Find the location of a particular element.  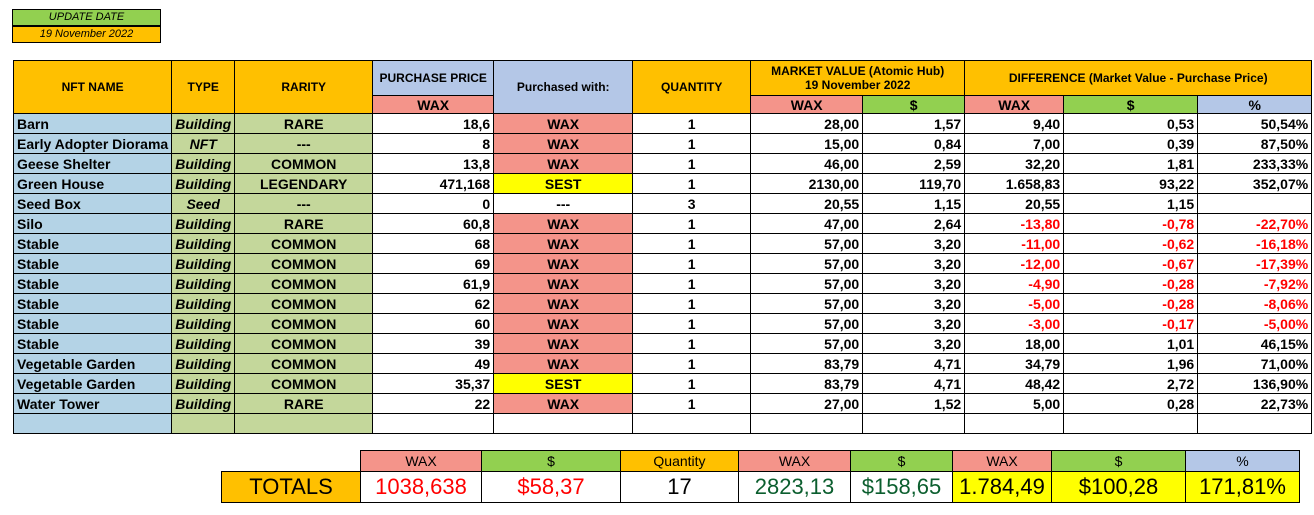

cell-diff-pct: -16,18% is located at coordinates (1255, 243).